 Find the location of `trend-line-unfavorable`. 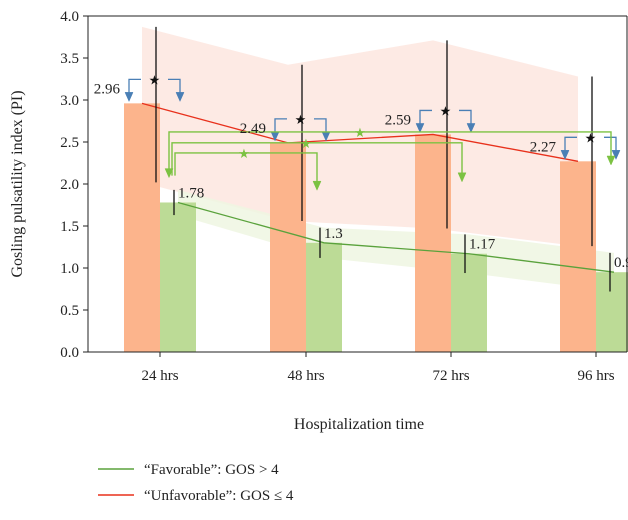

trend-line-unfavorable is located at coordinates (360, 132).